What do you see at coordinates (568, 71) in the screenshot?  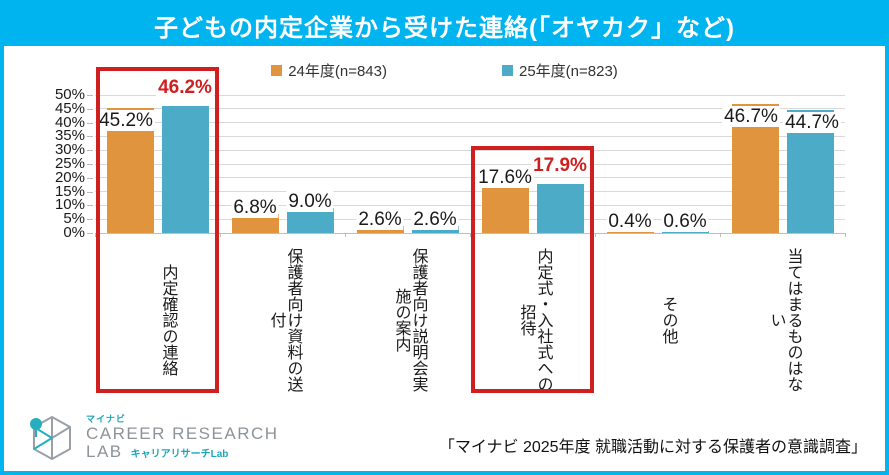 I see `legend-label-25: 25年度(n=823)` at bounding box center [568, 71].